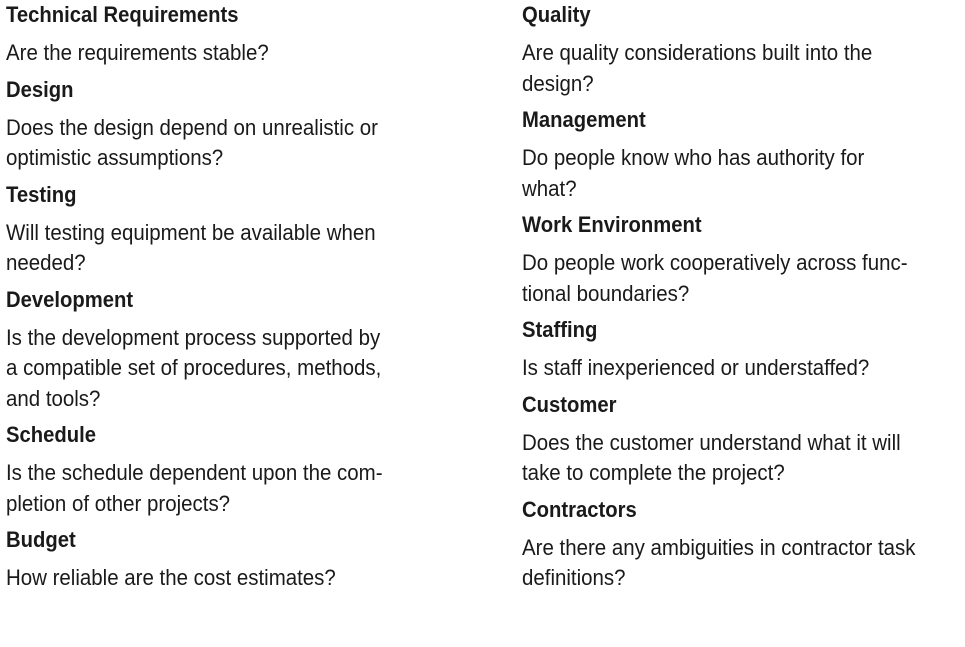 This screenshot has width=965, height=647. Describe the element at coordinates (556, 14) in the screenshot. I see `category-heading: Quality` at that location.